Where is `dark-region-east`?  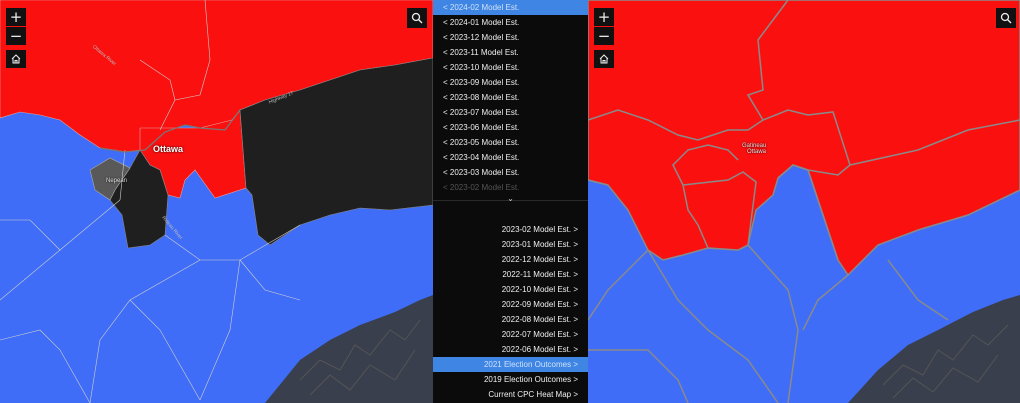
dark-region-east is located at coordinates (336, 151).